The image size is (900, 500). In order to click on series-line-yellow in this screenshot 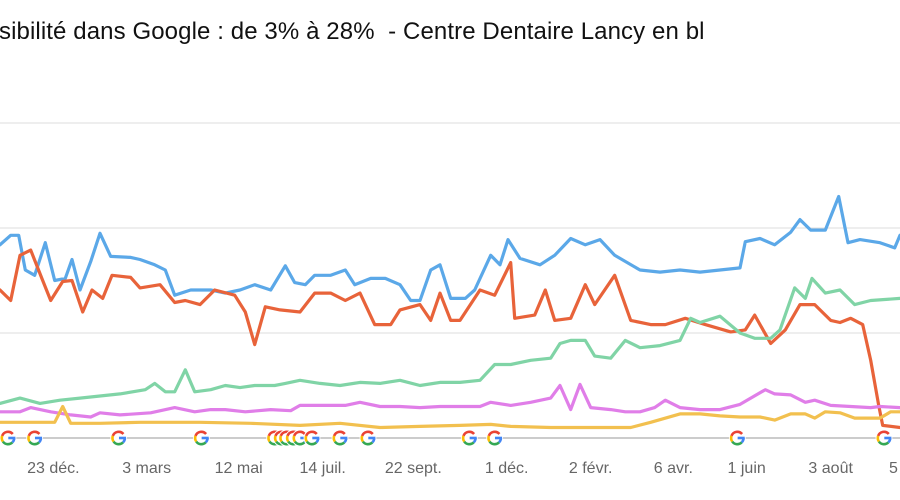, I will do `click(450, 417)`.